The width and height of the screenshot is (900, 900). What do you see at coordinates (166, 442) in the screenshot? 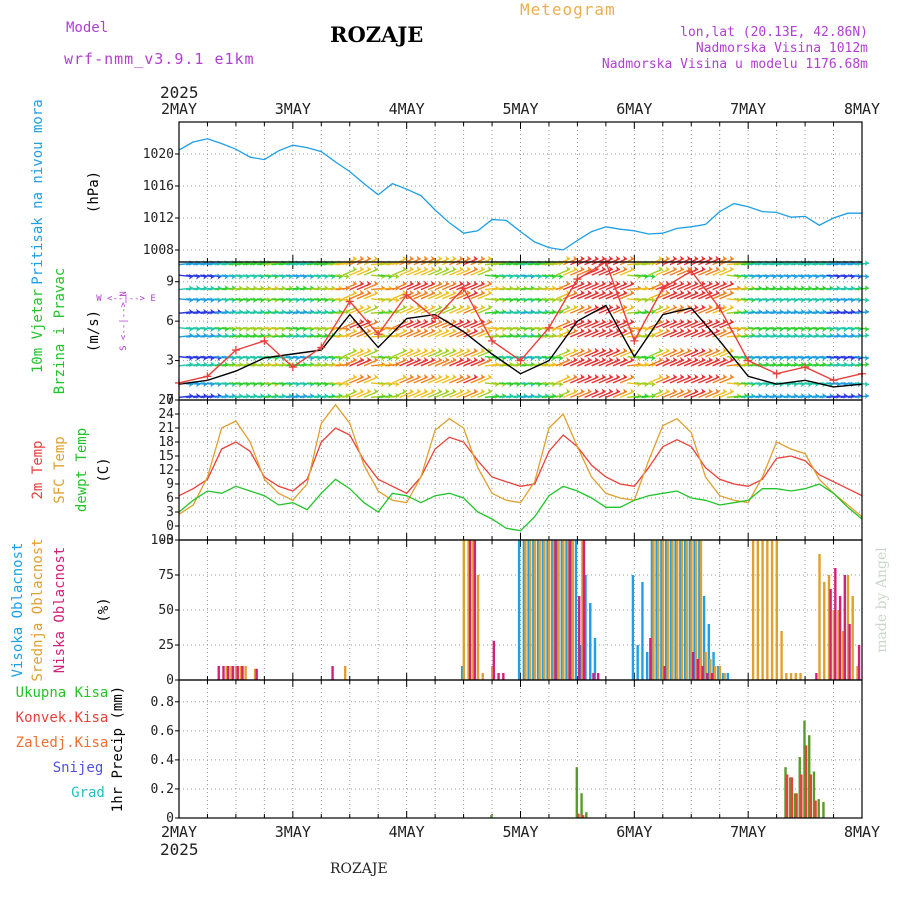
I see `y-tick-label: 18` at bounding box center [166, 442].